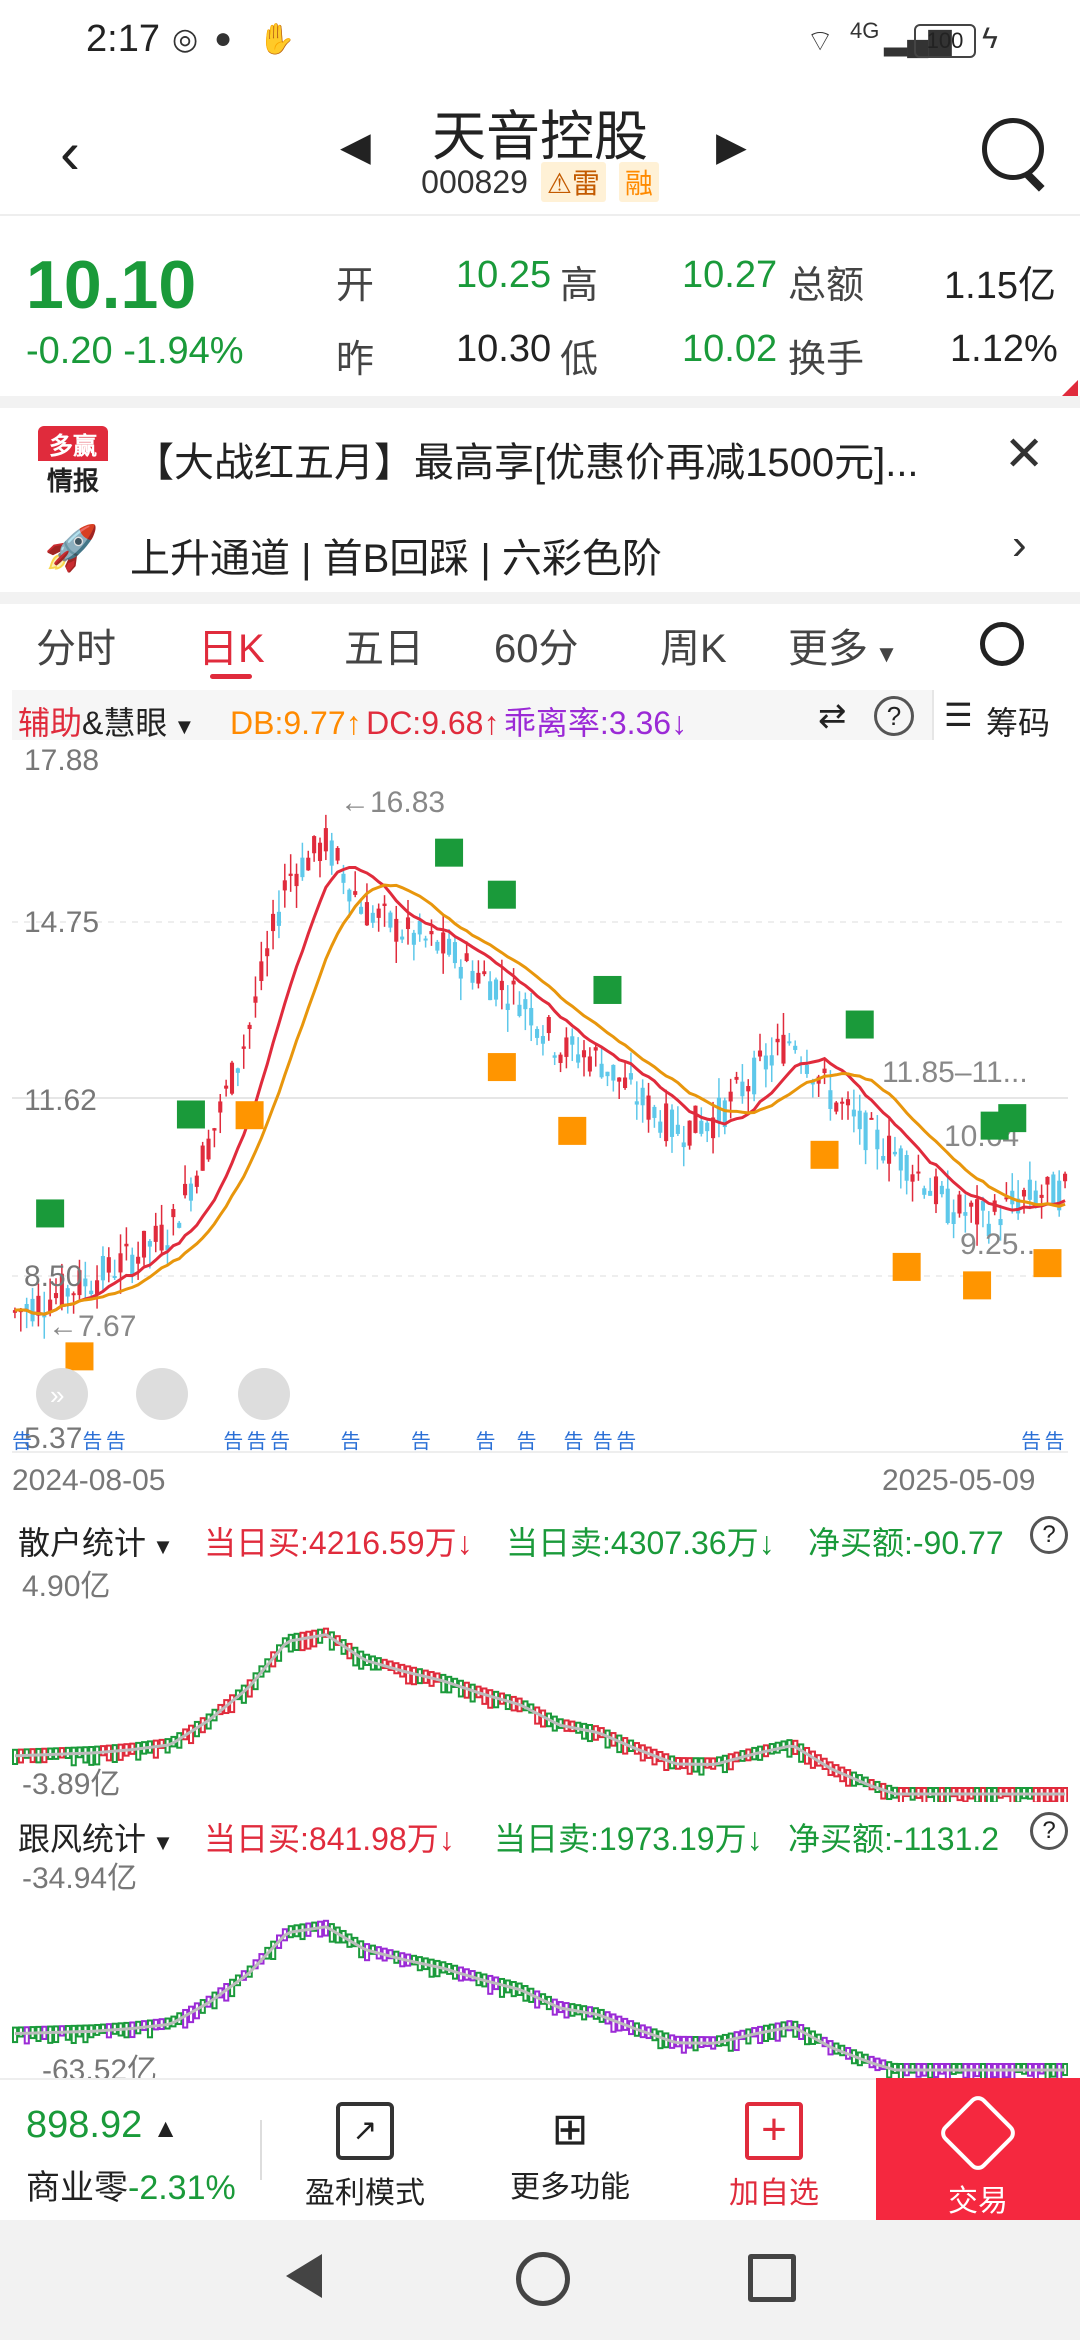 The height and width of the screenshot is (2340, 1080). I want to click on promo-banner: 多赢 情报 【大战红五月】最高享[优惠价再减1500元]... ✕, so click(540, 458).